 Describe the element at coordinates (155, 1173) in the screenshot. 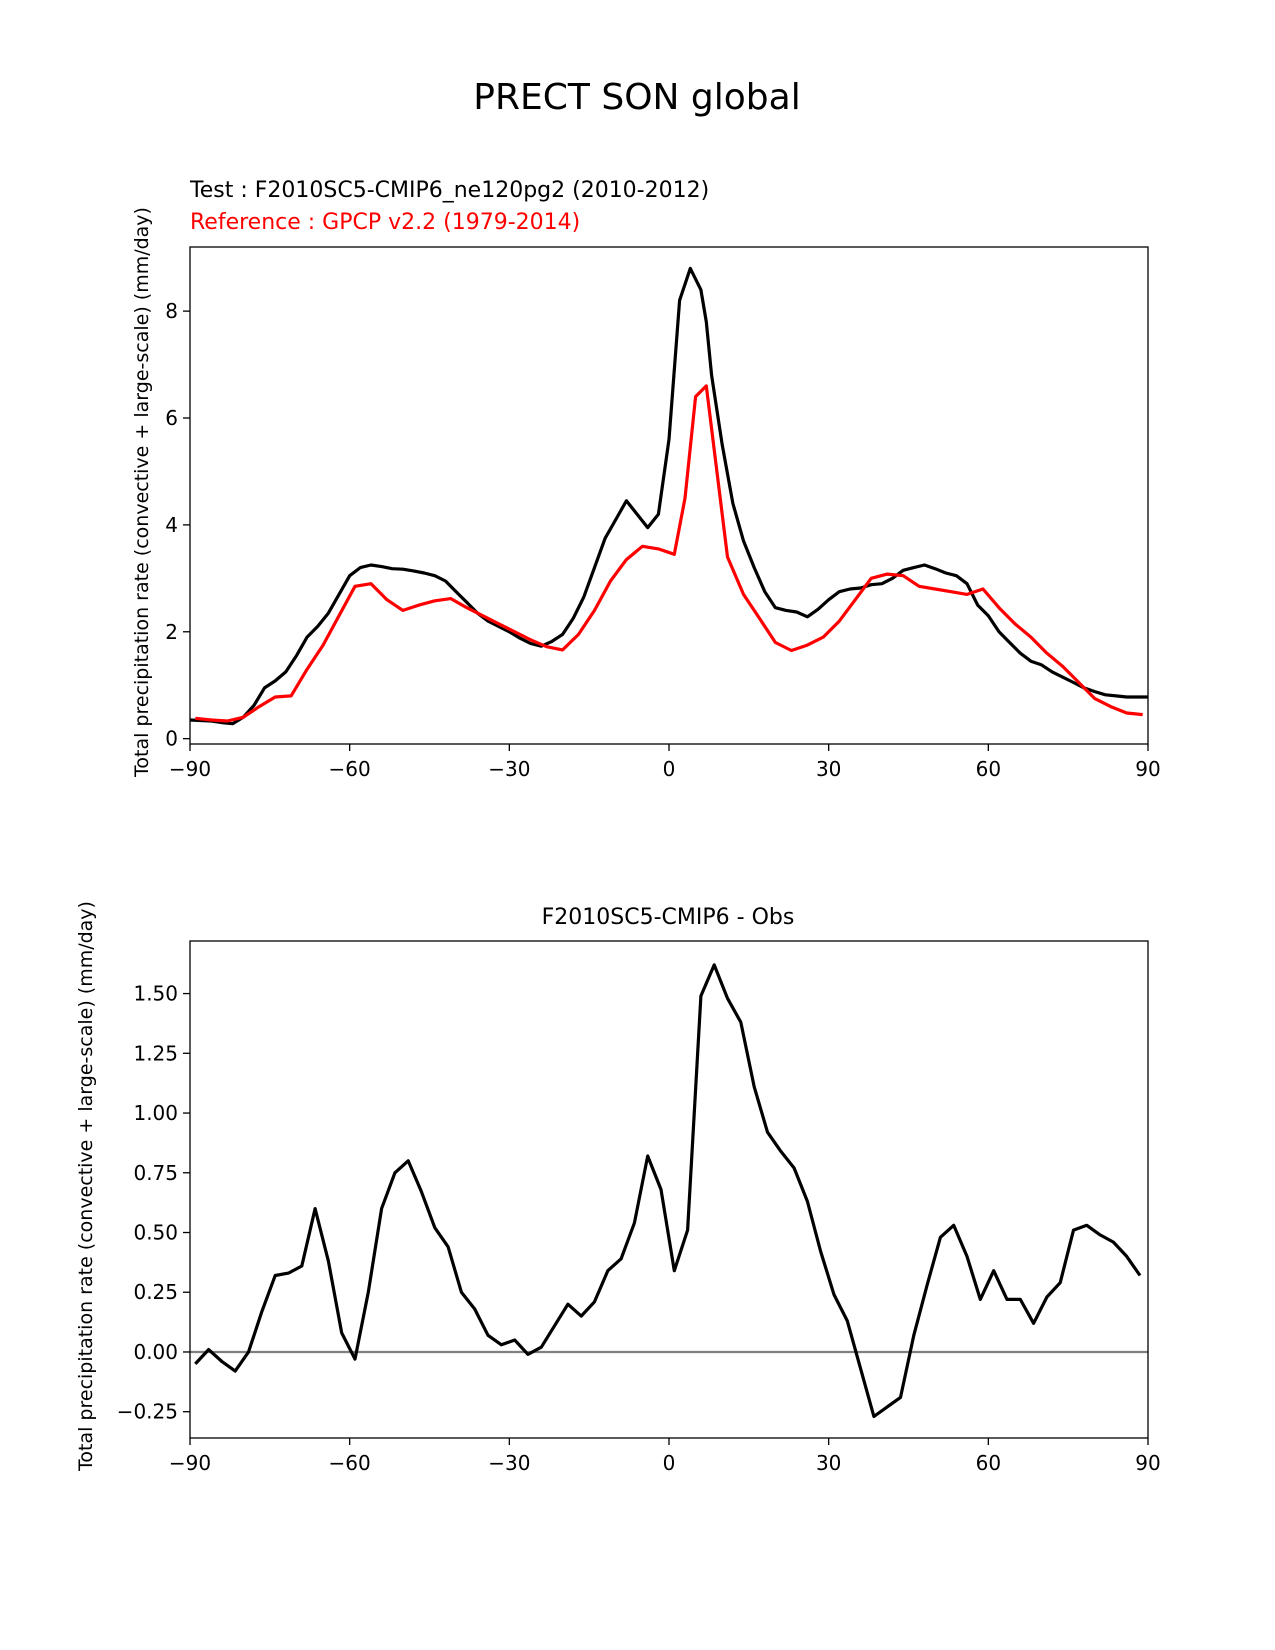

I see `y-tick-label: 0.75` at that location.